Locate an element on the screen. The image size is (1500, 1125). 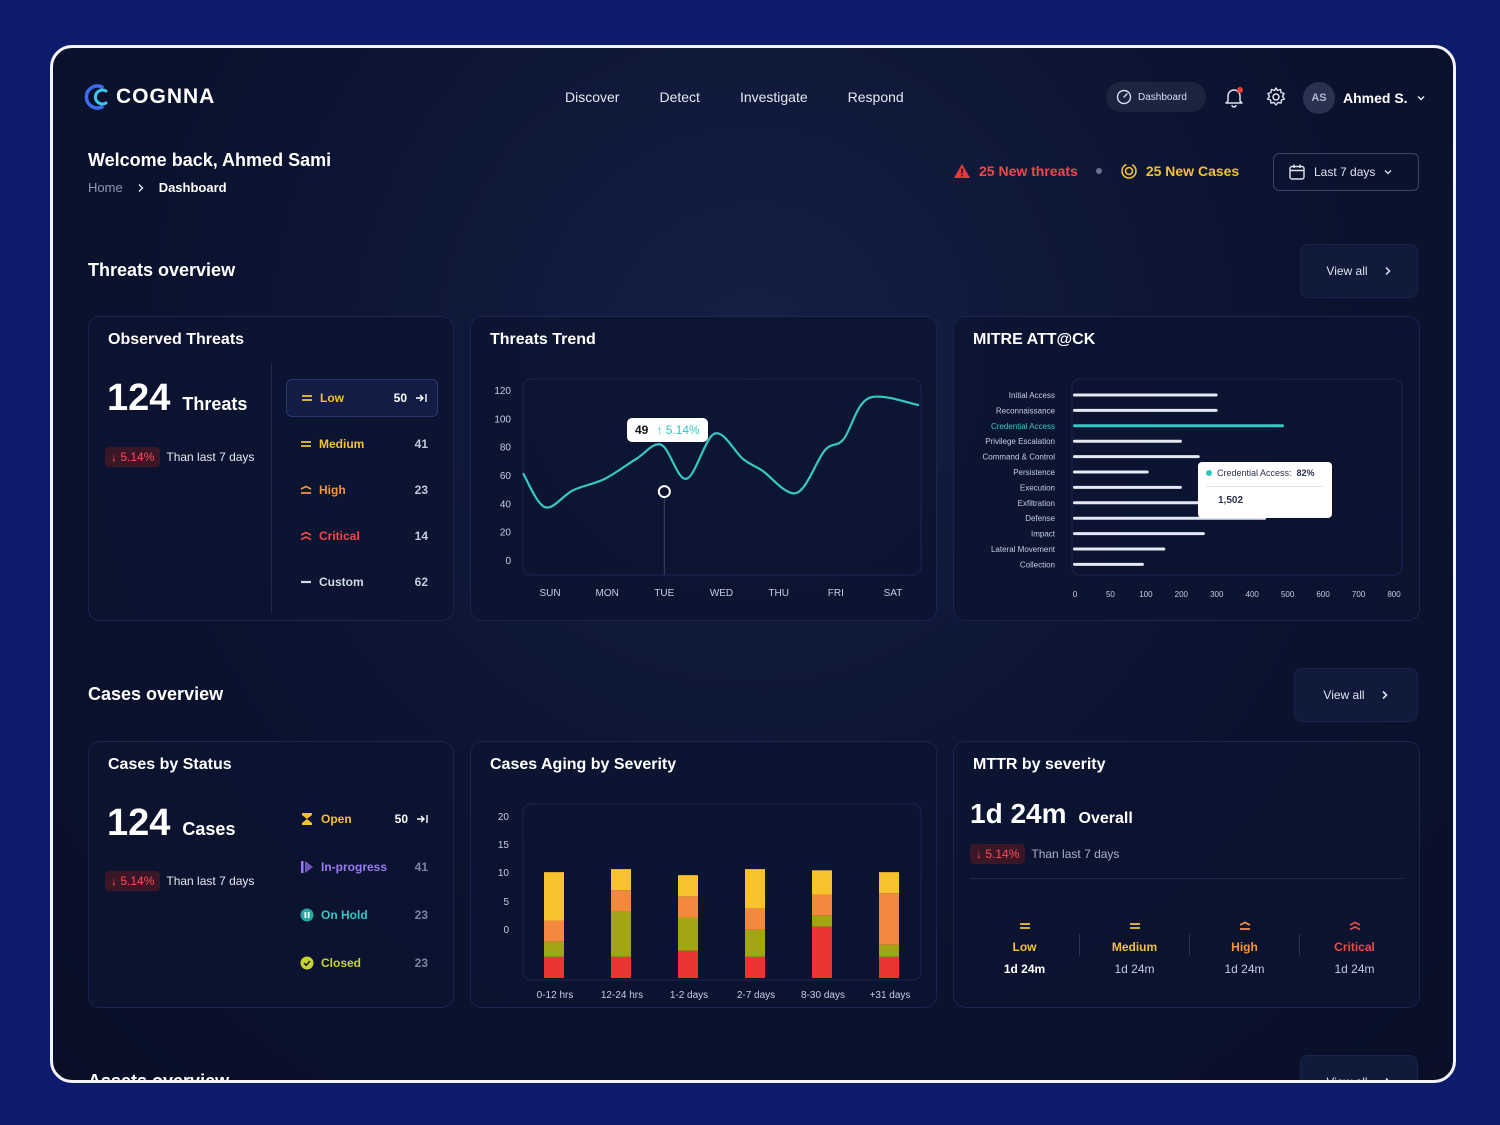
mttr-value: 1d 24m is located at coordinates (1244, 969).